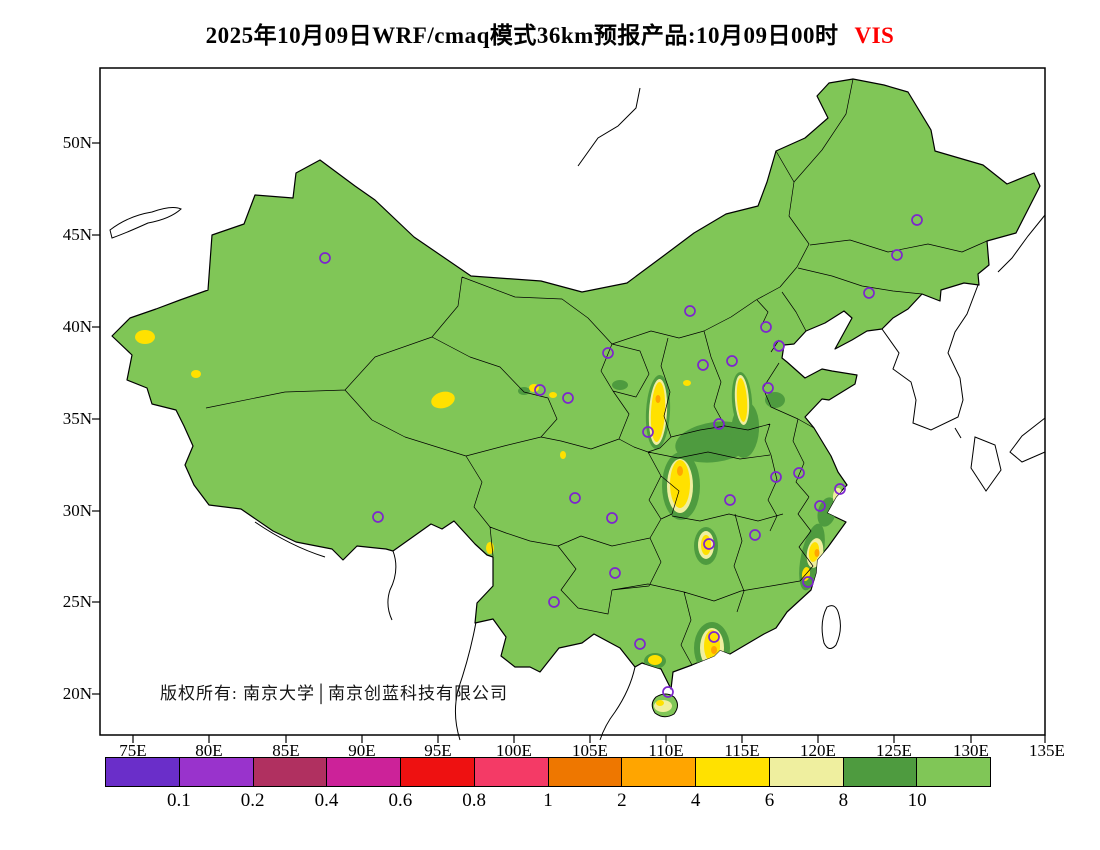  Describe the element at coordinates (326, 800) in the screenshot. I see `colorbar-boundary-label: 0.4` at that location.